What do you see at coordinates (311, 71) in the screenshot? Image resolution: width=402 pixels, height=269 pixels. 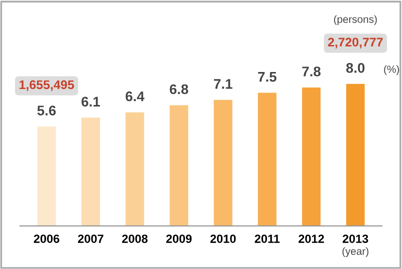 I see `data-label: 7.8` at bounding box center [311, 71].